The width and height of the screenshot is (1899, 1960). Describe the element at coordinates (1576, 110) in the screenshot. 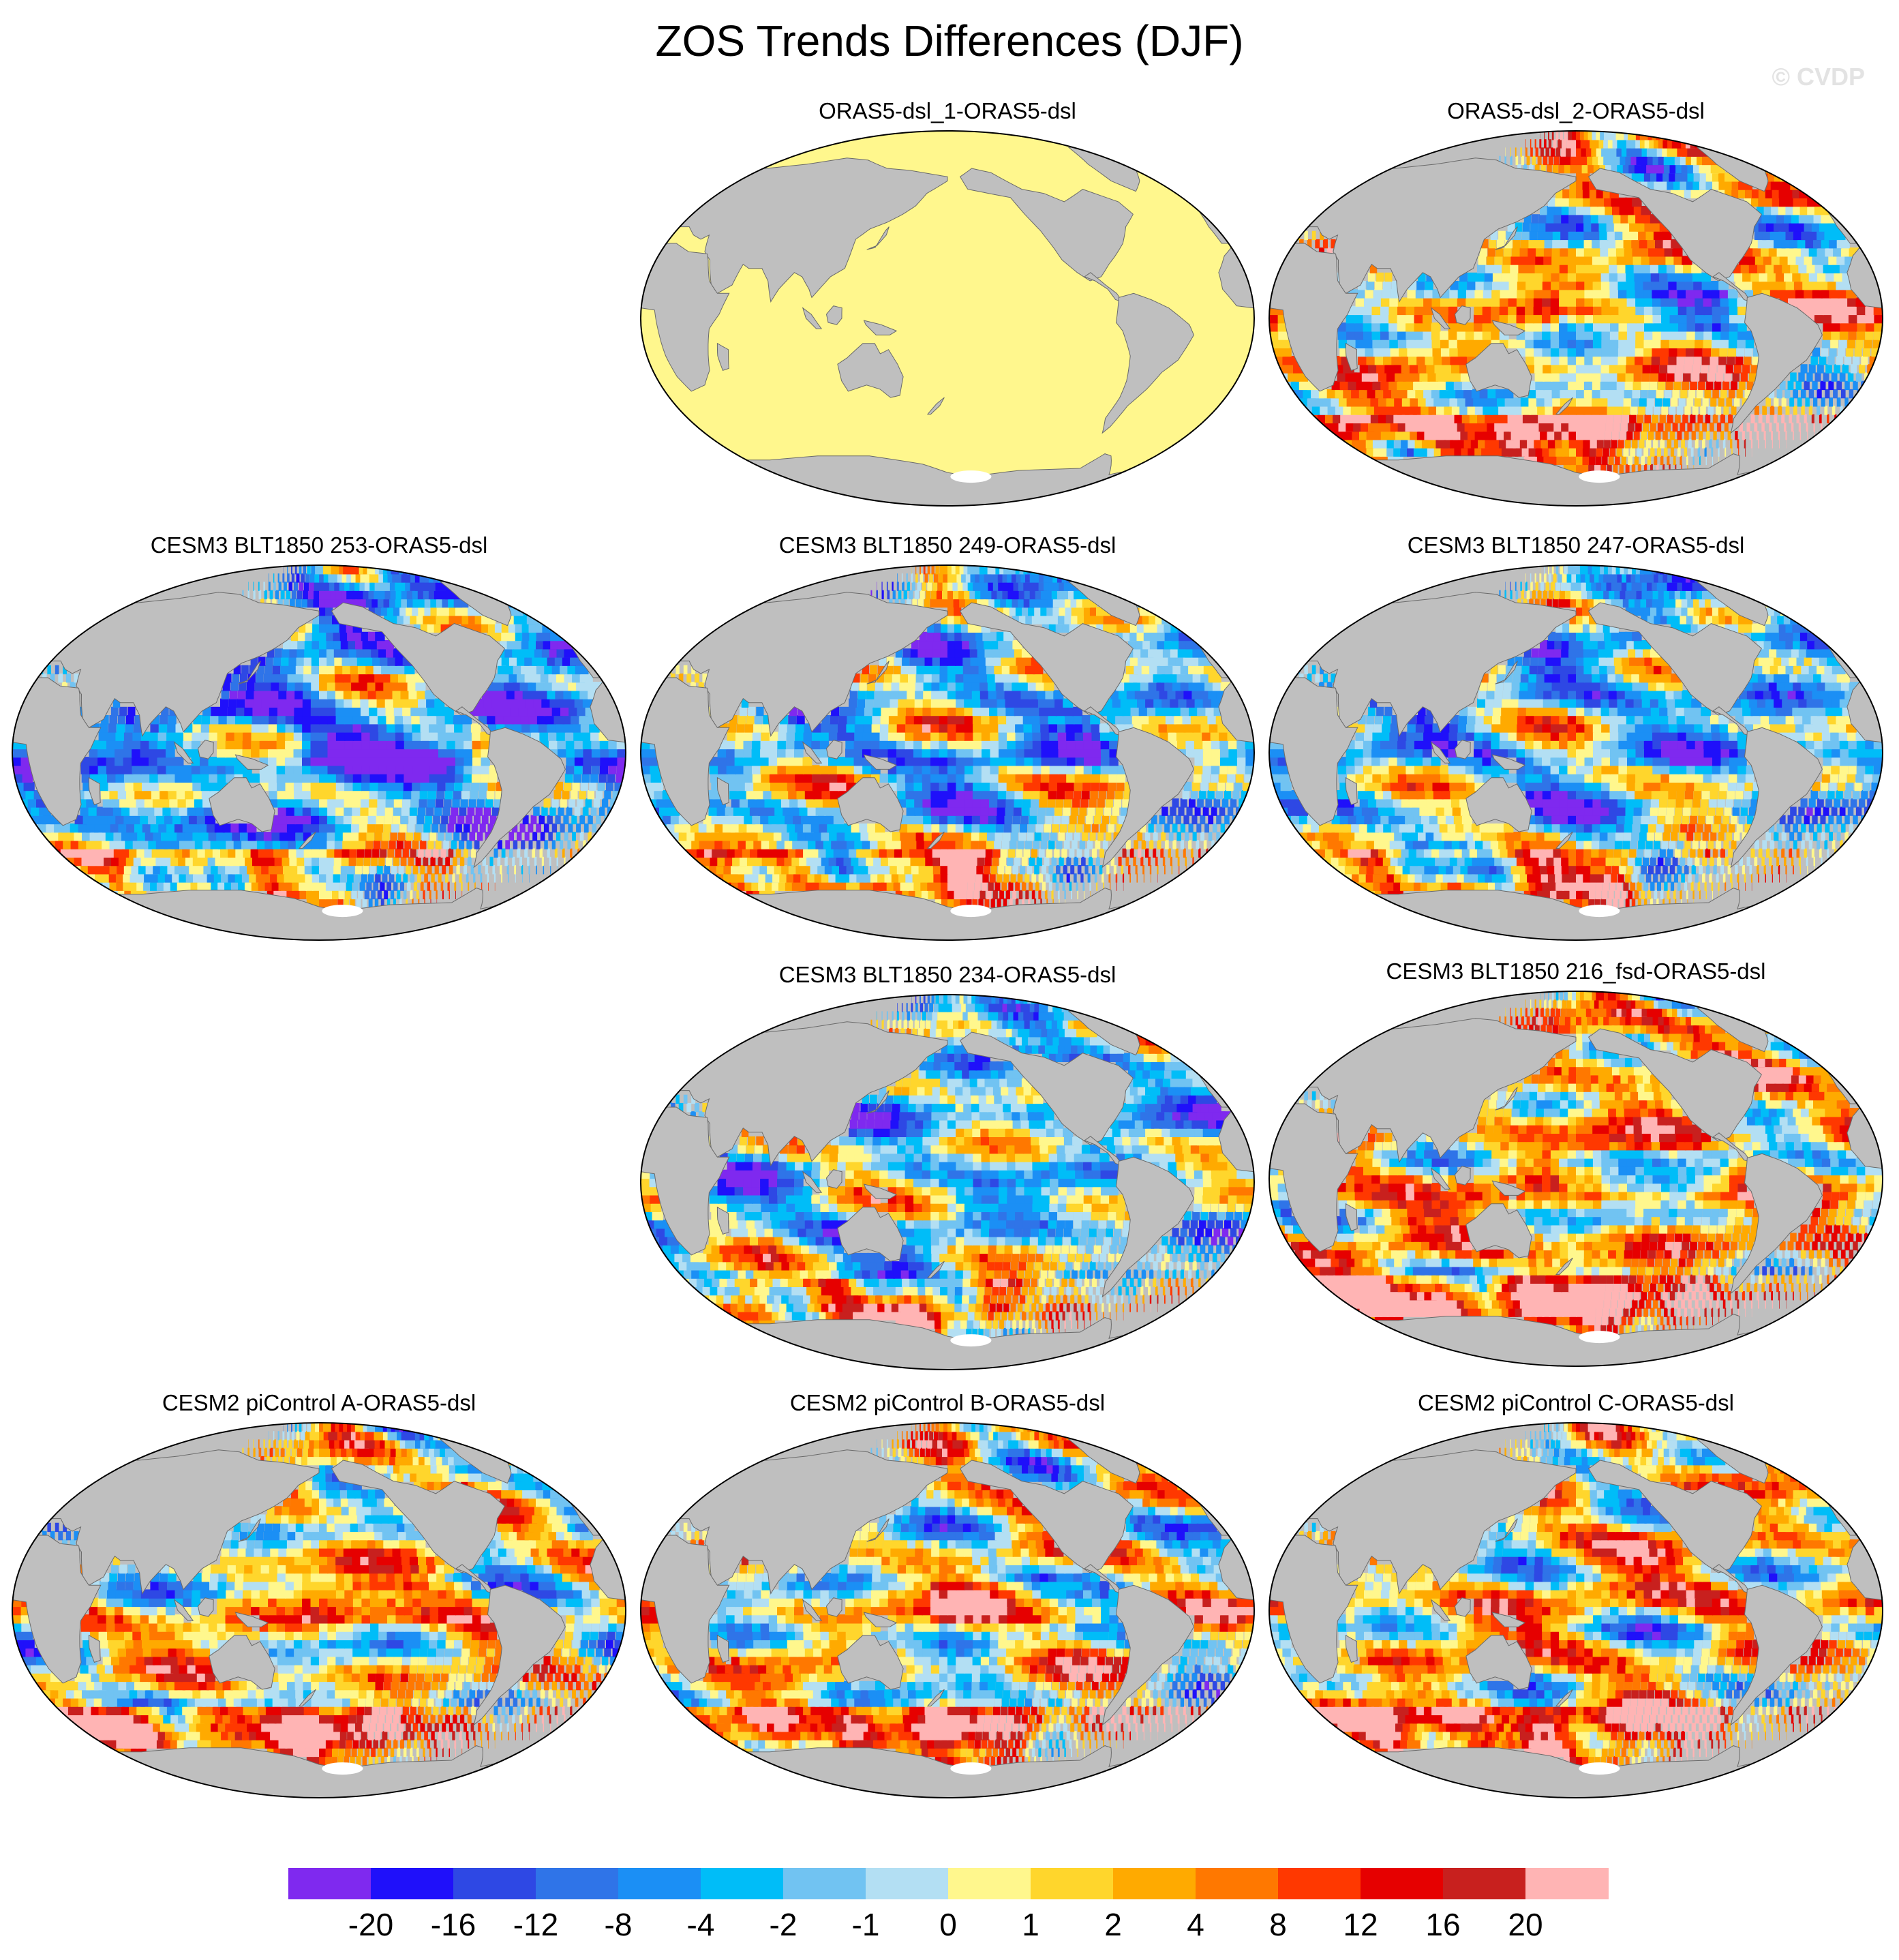

I see `panel-title: ORAS5-dsl_2-ORAS5-dsl` at that location.